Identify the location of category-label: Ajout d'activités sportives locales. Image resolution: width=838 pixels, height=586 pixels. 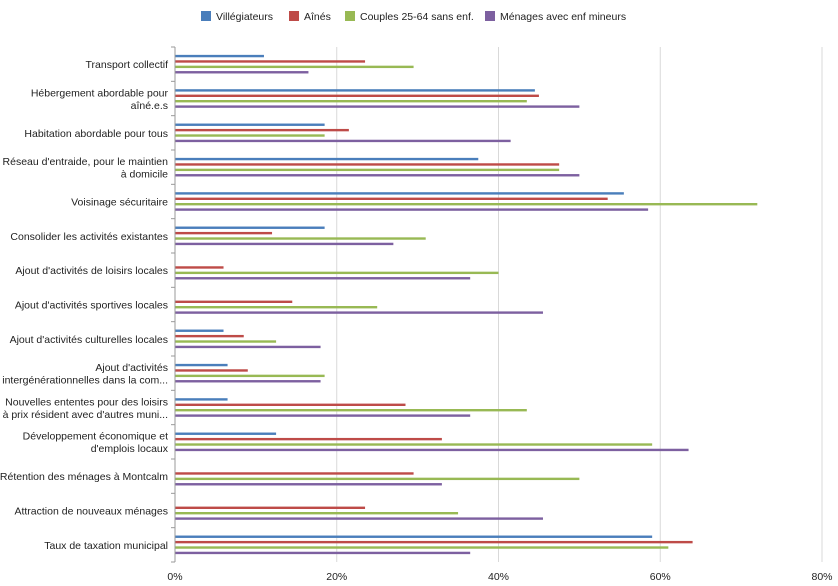
(91, 306).